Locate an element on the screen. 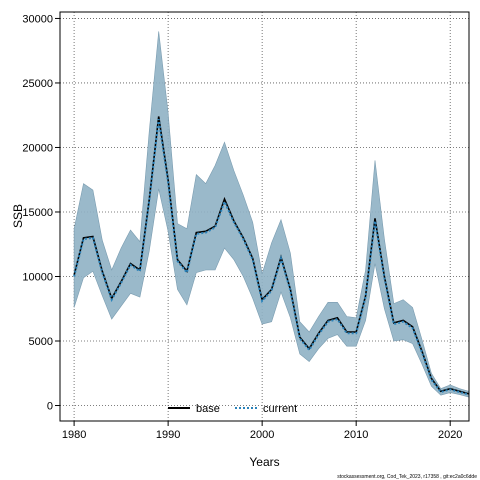  y-tick-label: 15000 is located at coordinates (37, 213).